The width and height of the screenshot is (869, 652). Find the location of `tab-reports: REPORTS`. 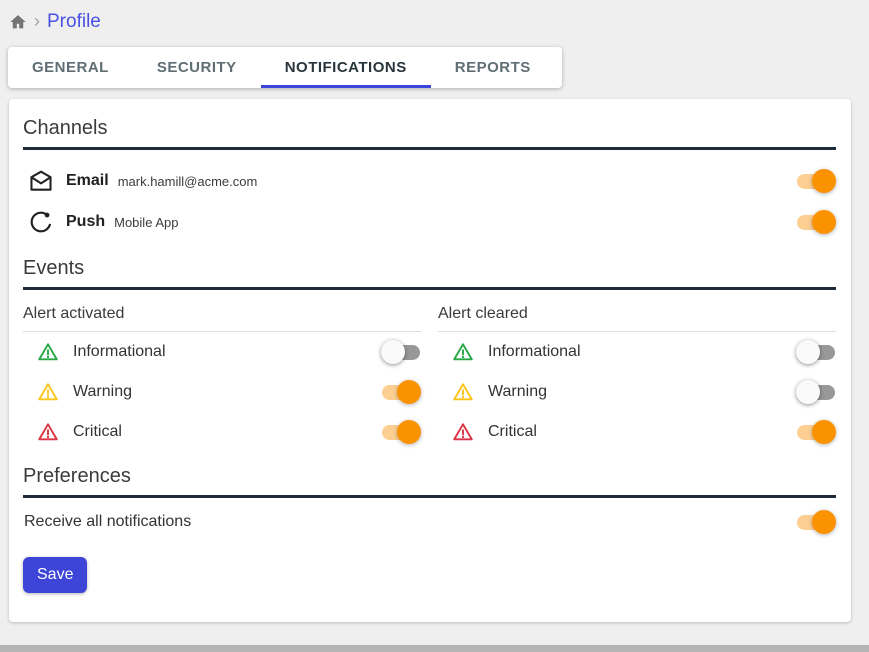

tab-reports: REPORTS is located at coordinates (493, 67).